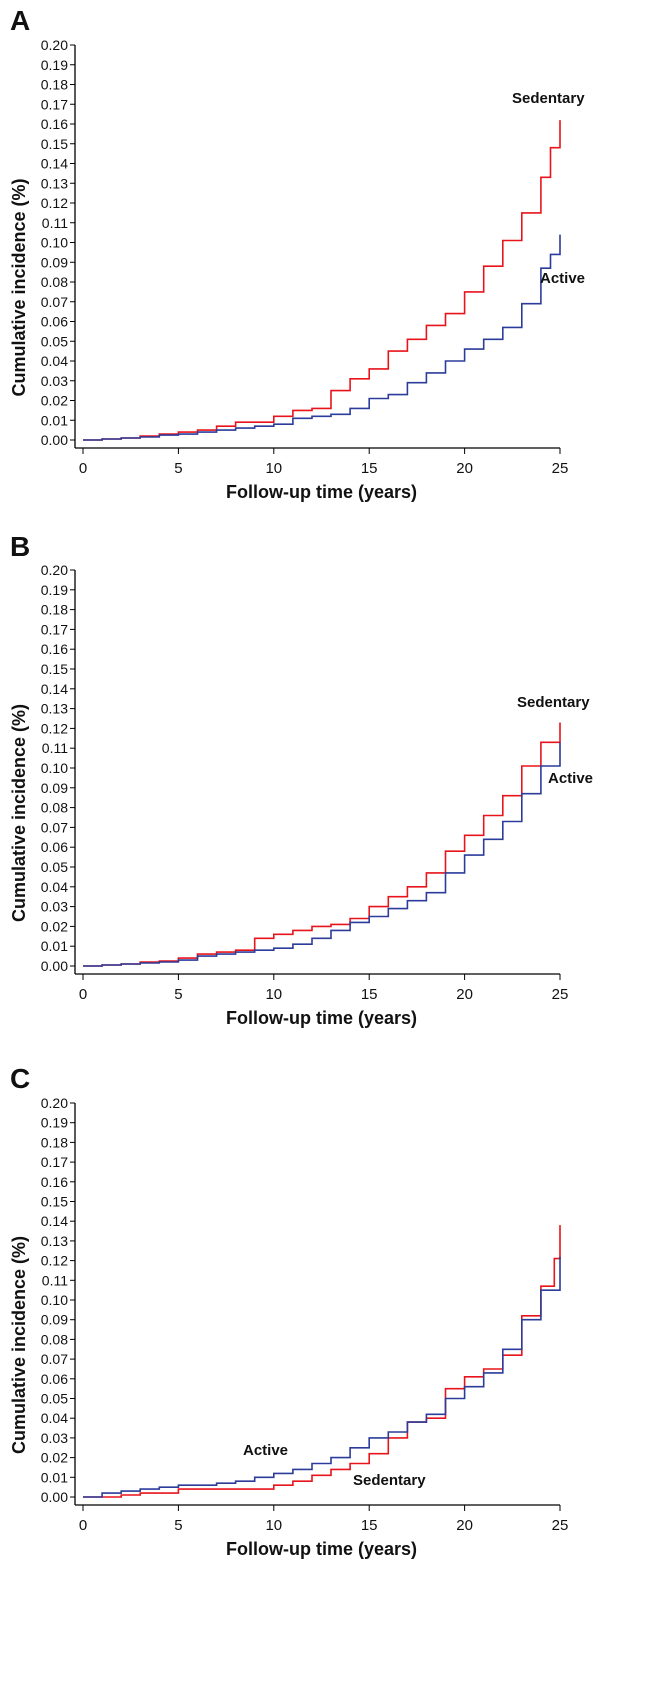 This screenshot has width=649, height=1702. I want to click on panel-letter: B, so click(20, 546).